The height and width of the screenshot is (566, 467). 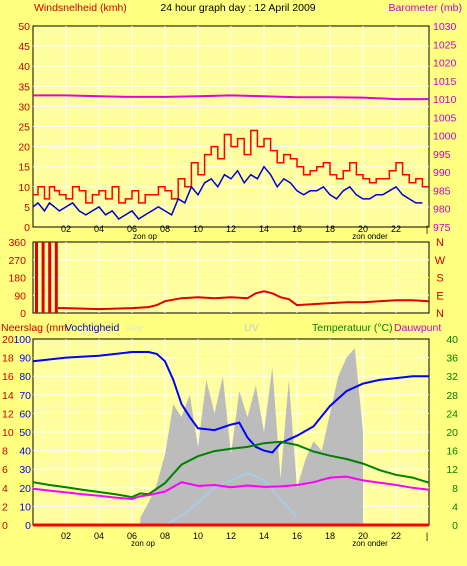 What do you see at coordinates (445, 27) in the screenshot?
I see `barometer-tick-label: 1030` at bounding box center [445, 27].